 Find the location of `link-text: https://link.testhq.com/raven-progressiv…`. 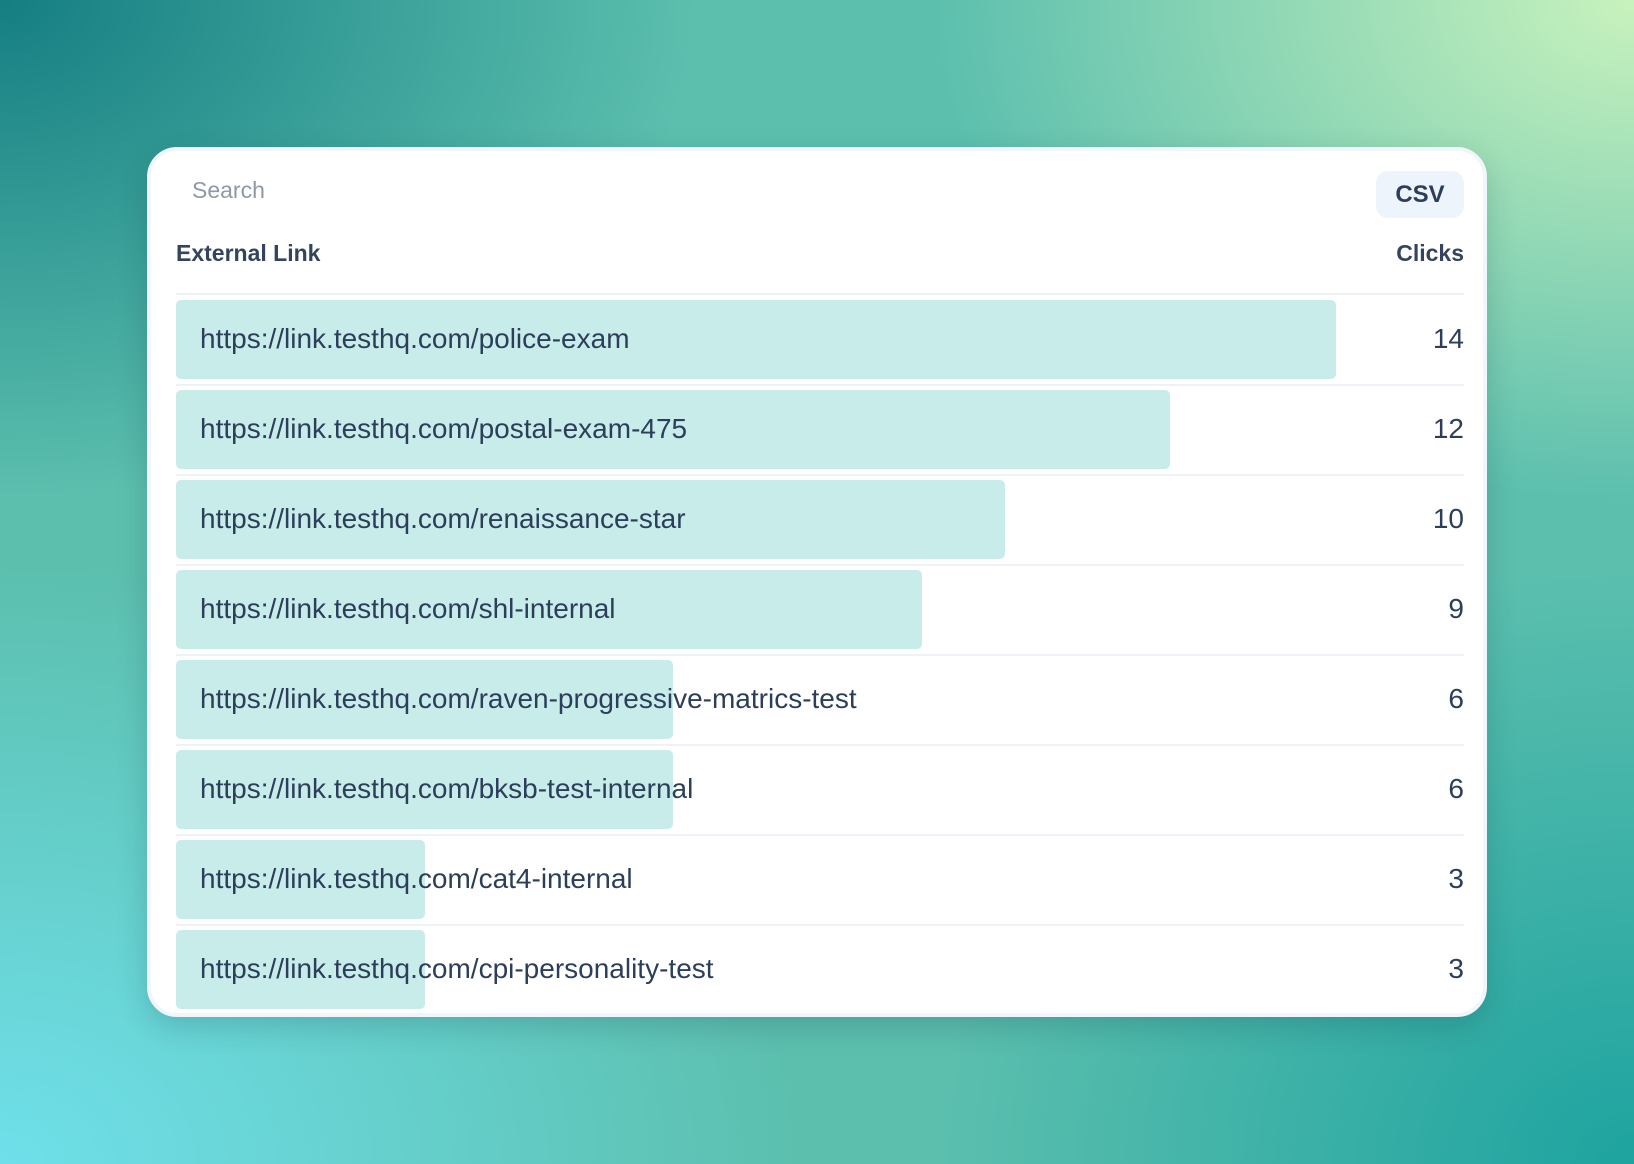

link-text: https://link.testhq.com/raven-progressiv… is located at coordinates (528, 698).